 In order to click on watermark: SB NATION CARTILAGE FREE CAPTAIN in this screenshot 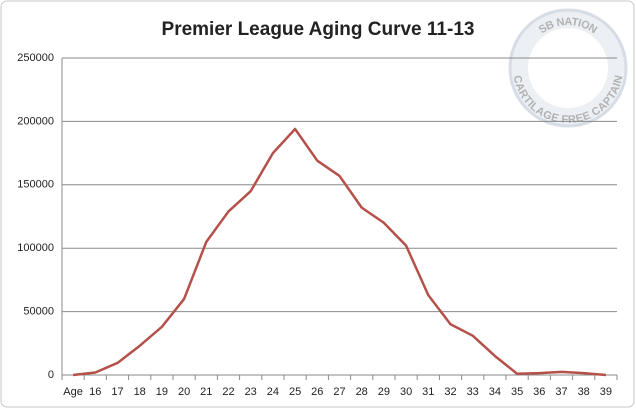, I will do `click(568, 68)`.